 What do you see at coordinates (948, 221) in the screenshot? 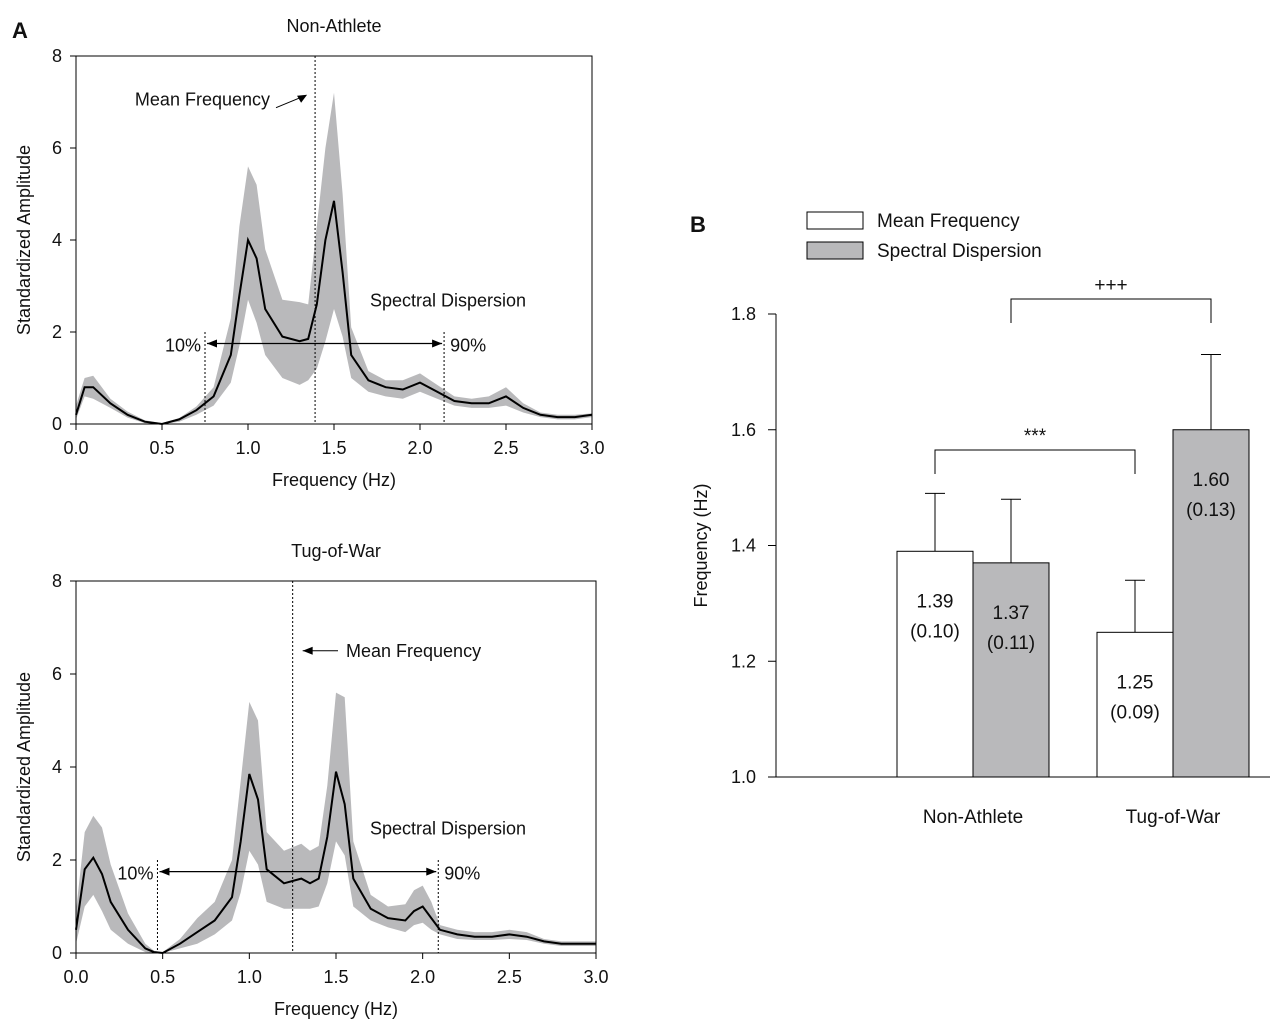
I see `legend-label: Mean Frequency` at bounding box center [948, 221].